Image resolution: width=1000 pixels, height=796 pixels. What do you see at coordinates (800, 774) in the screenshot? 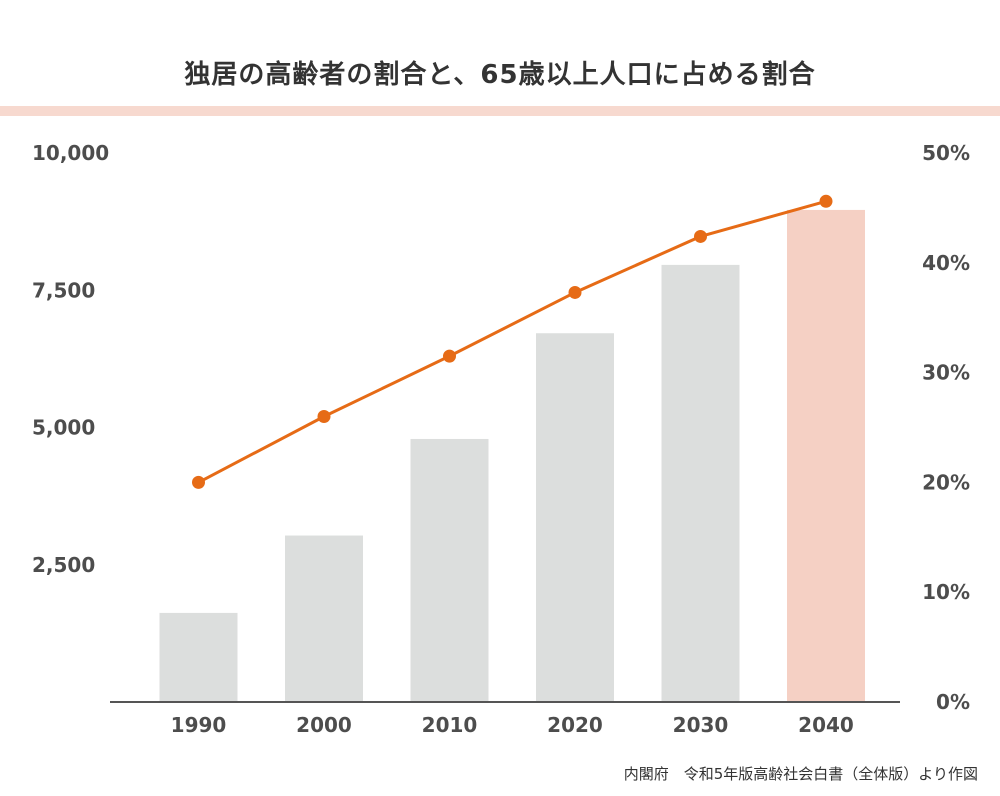
I see `source-note: 内閣府 令和5年版高齢社会白書（全体版）より作図` at bounding box center [800, 774].